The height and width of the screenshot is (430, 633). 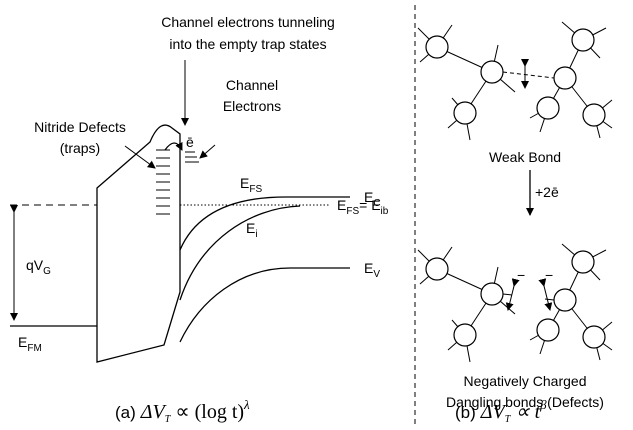 I want to click on nitride-defects: Nitride Defects, so click(x=80, y=127).